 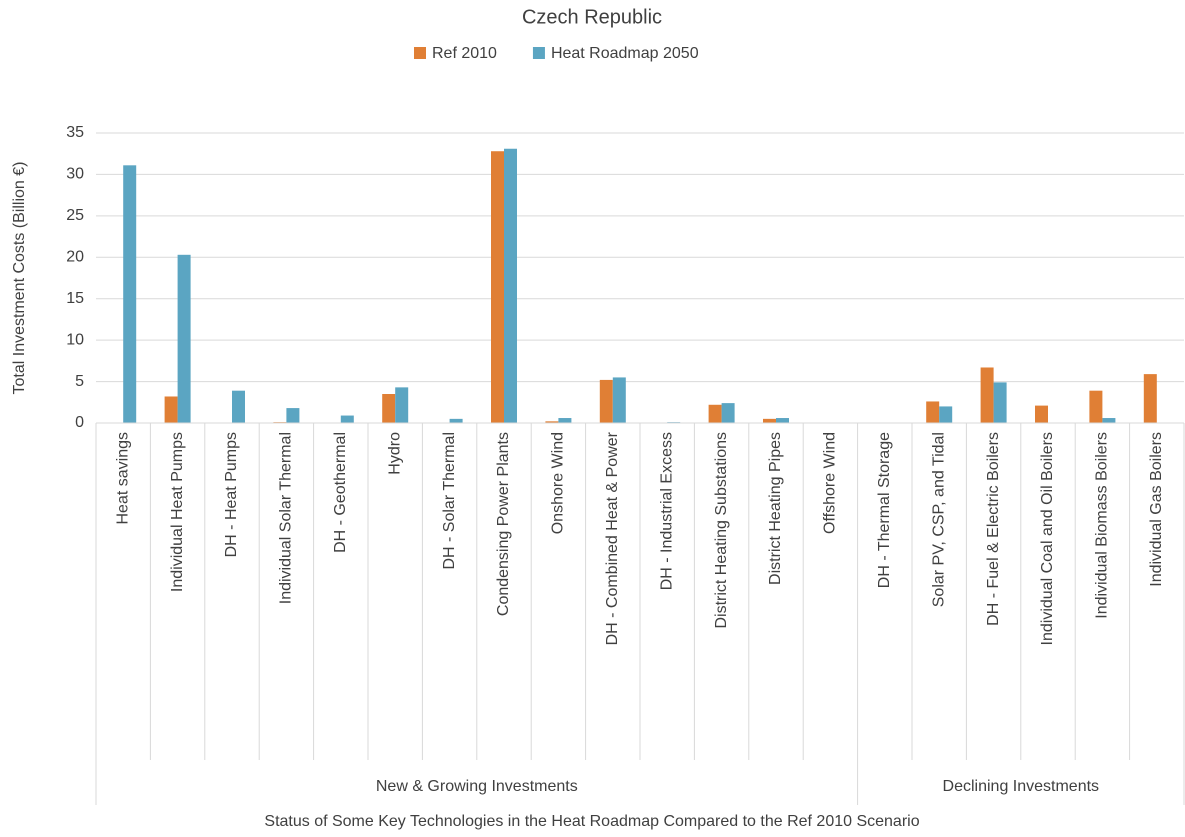 What do you see at coordinates (464, 53) in the screenshot?
I see `legend-label: Ref 2010` at bounding box center [464, 53].